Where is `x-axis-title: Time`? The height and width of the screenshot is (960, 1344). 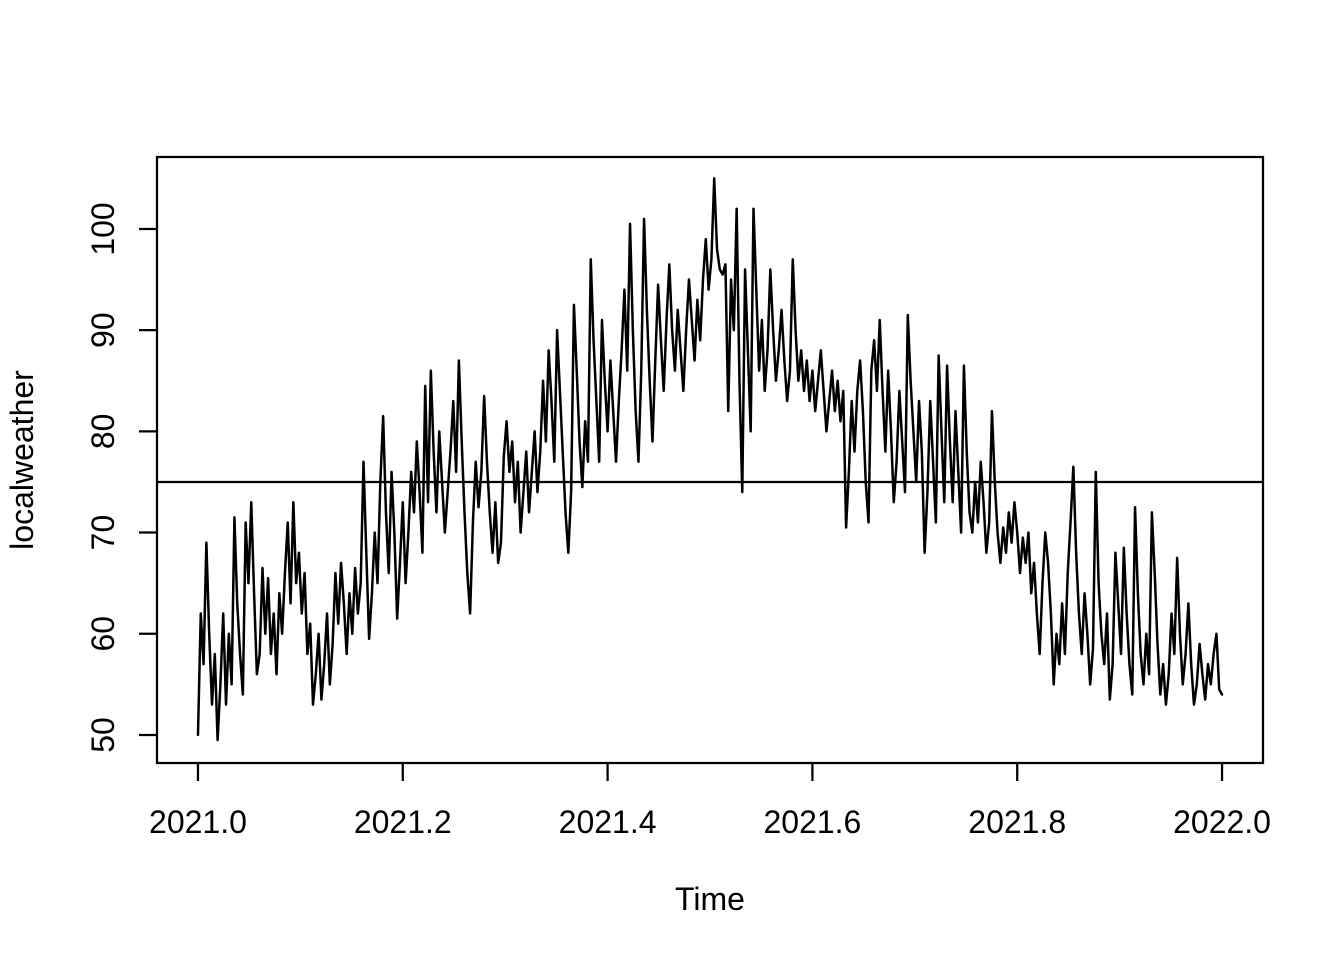 x-axis-title: Time is located at coordinates (710, 899).